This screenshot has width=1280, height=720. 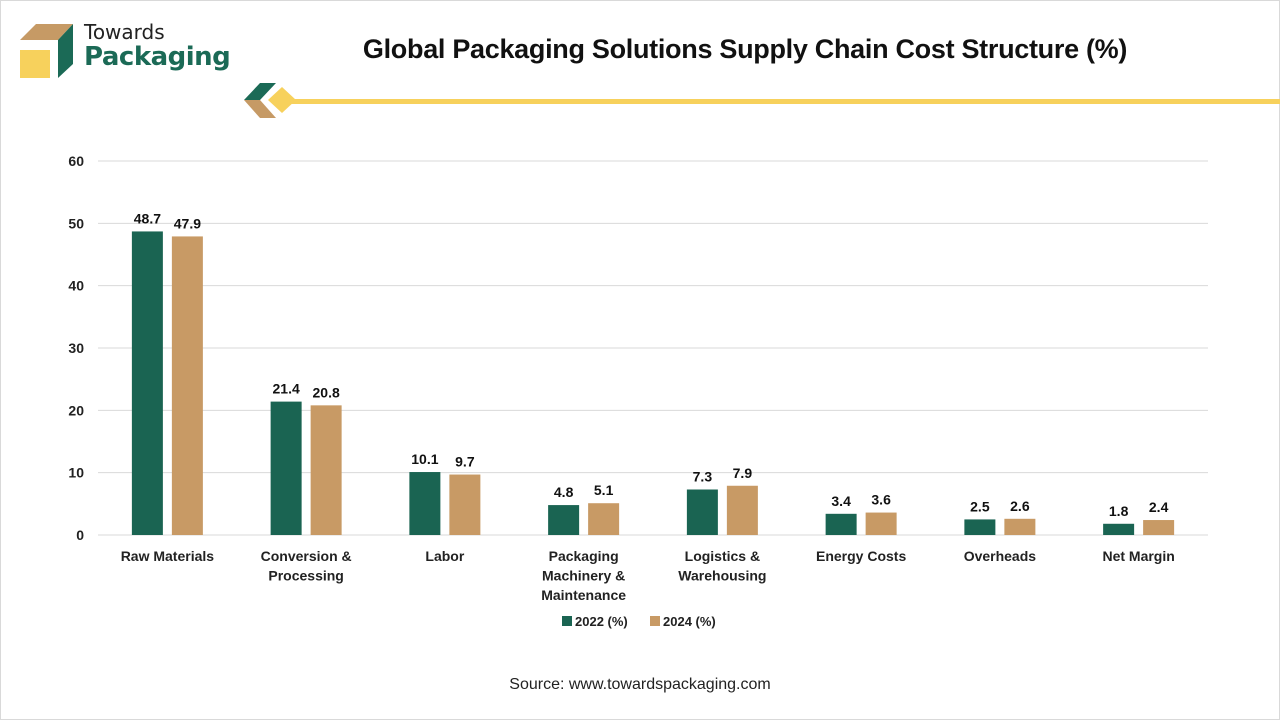 What do you see at coordinates (76, 348) in the screenshot?
I see `y-tick-label: 30` at bounding box center [76, 348].